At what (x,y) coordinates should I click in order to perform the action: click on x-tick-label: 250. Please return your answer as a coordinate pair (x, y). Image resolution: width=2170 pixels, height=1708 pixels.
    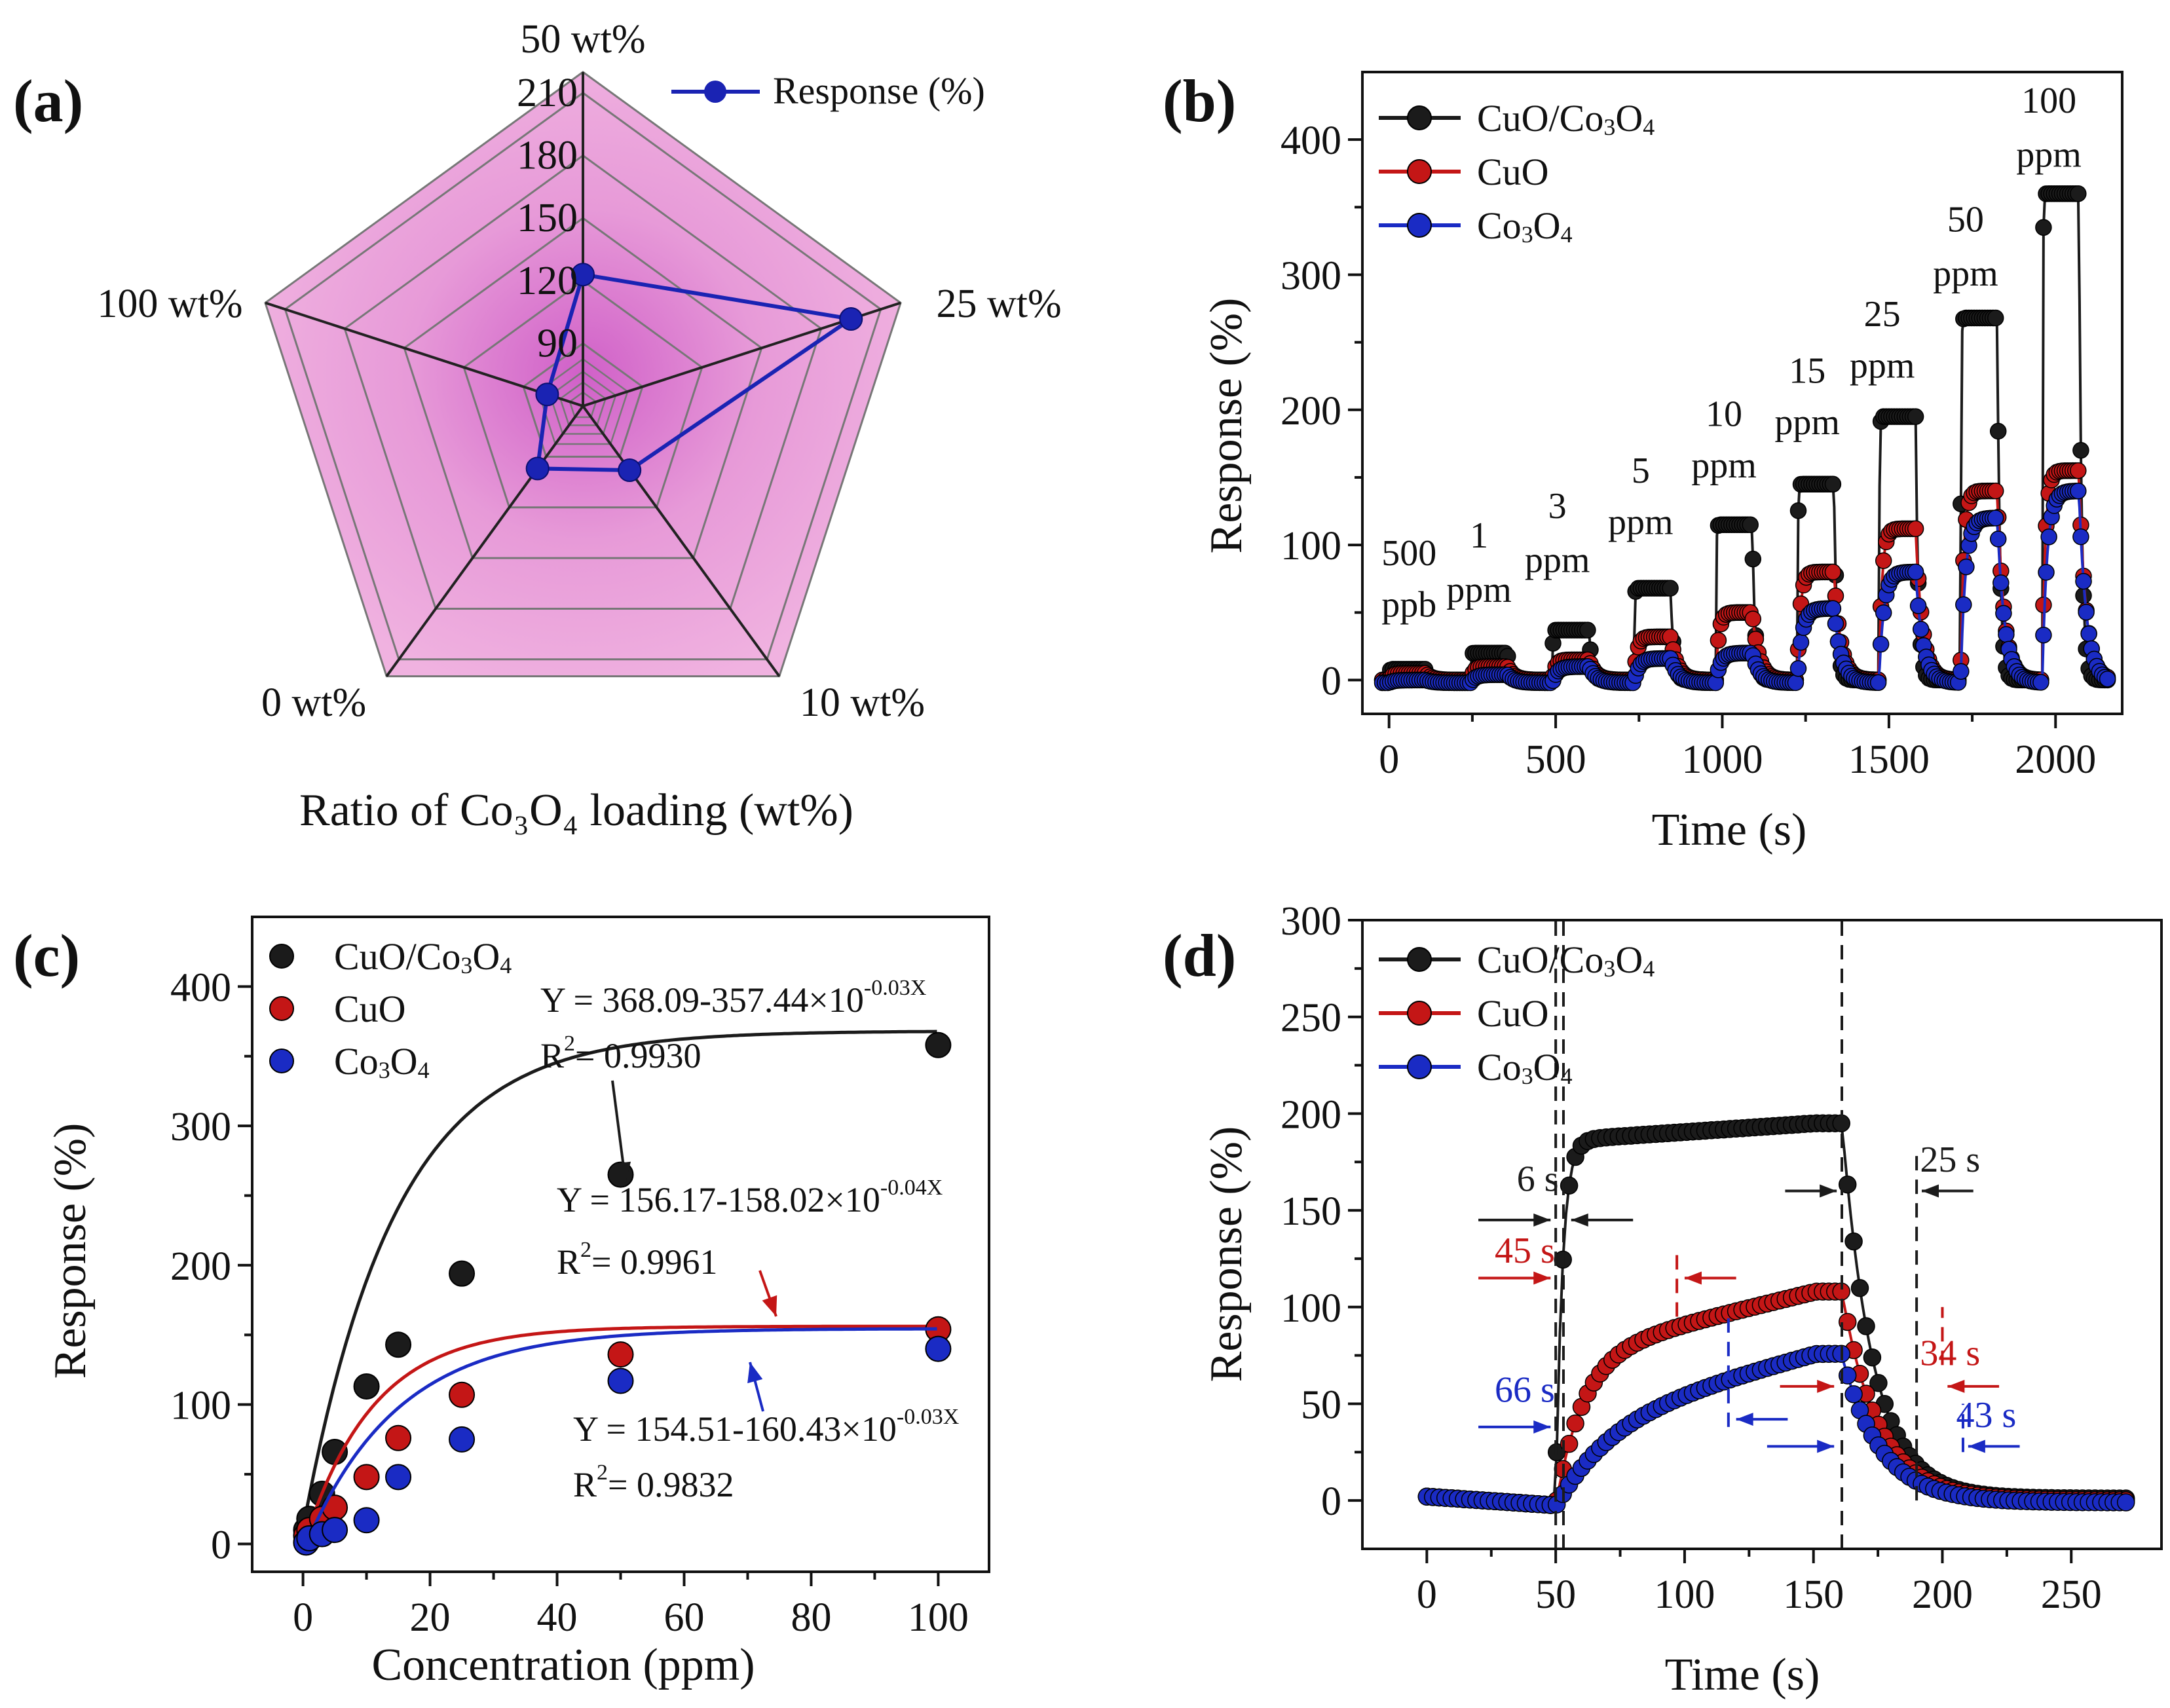
    Looking at the image, I should click on (2071, 1594).